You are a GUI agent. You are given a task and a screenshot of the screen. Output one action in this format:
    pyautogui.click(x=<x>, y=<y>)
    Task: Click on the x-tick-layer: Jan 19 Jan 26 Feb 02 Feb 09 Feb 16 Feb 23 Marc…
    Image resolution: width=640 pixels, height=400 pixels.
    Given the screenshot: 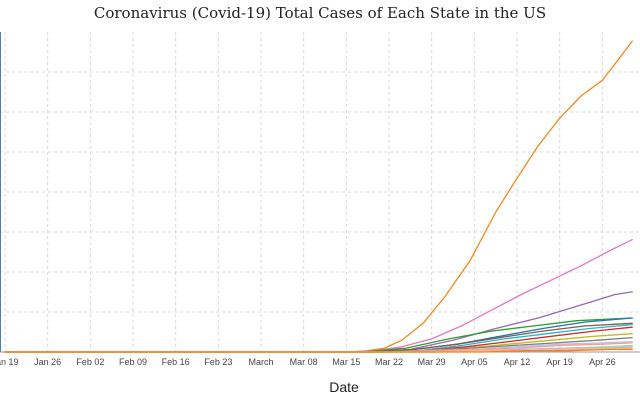 What is the action you would take?
    pyautogui.click(x=308, y=362)
    